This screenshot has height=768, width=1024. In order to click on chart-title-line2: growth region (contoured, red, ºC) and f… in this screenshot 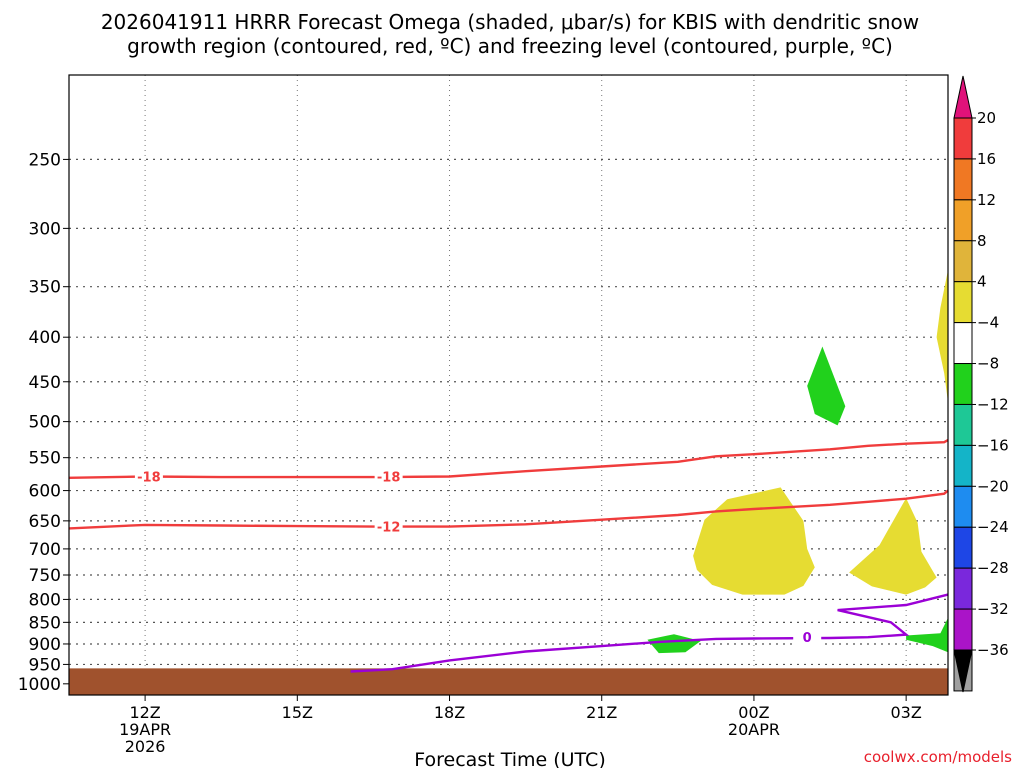, I will do `click(510, 46)`.